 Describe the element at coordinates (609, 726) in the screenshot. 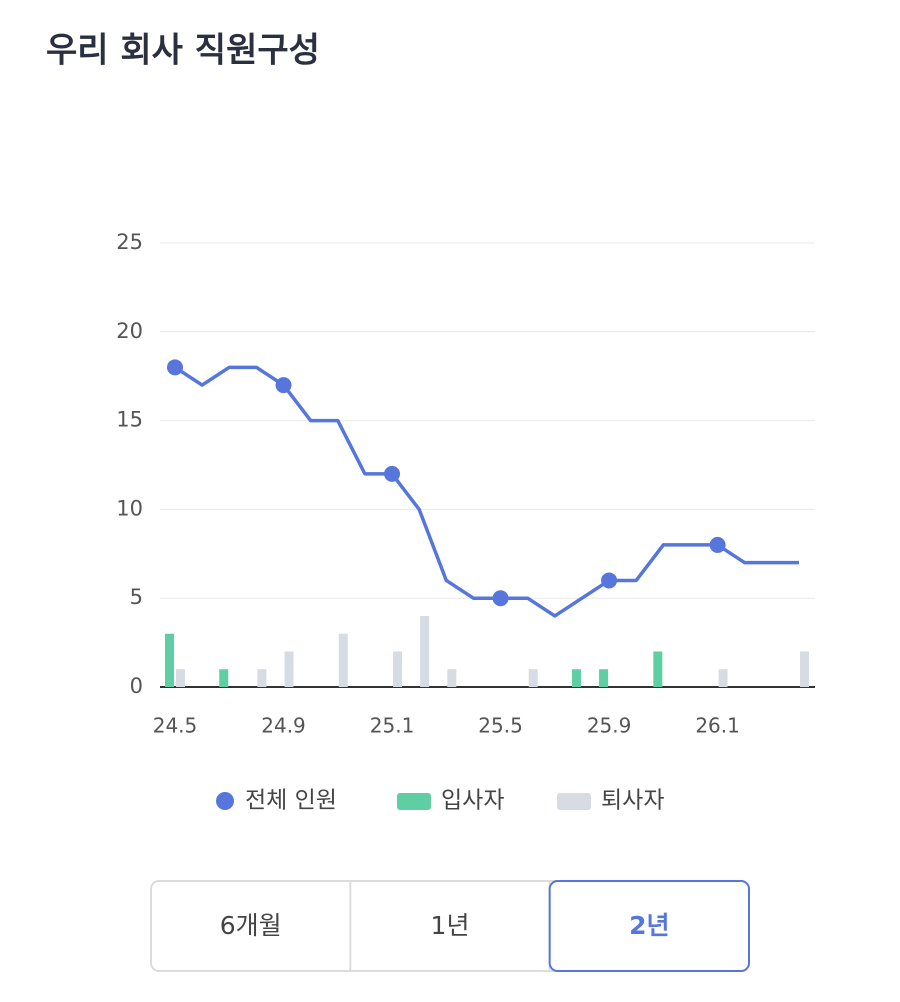

I see `x-tick-label: 25.9` at that location.